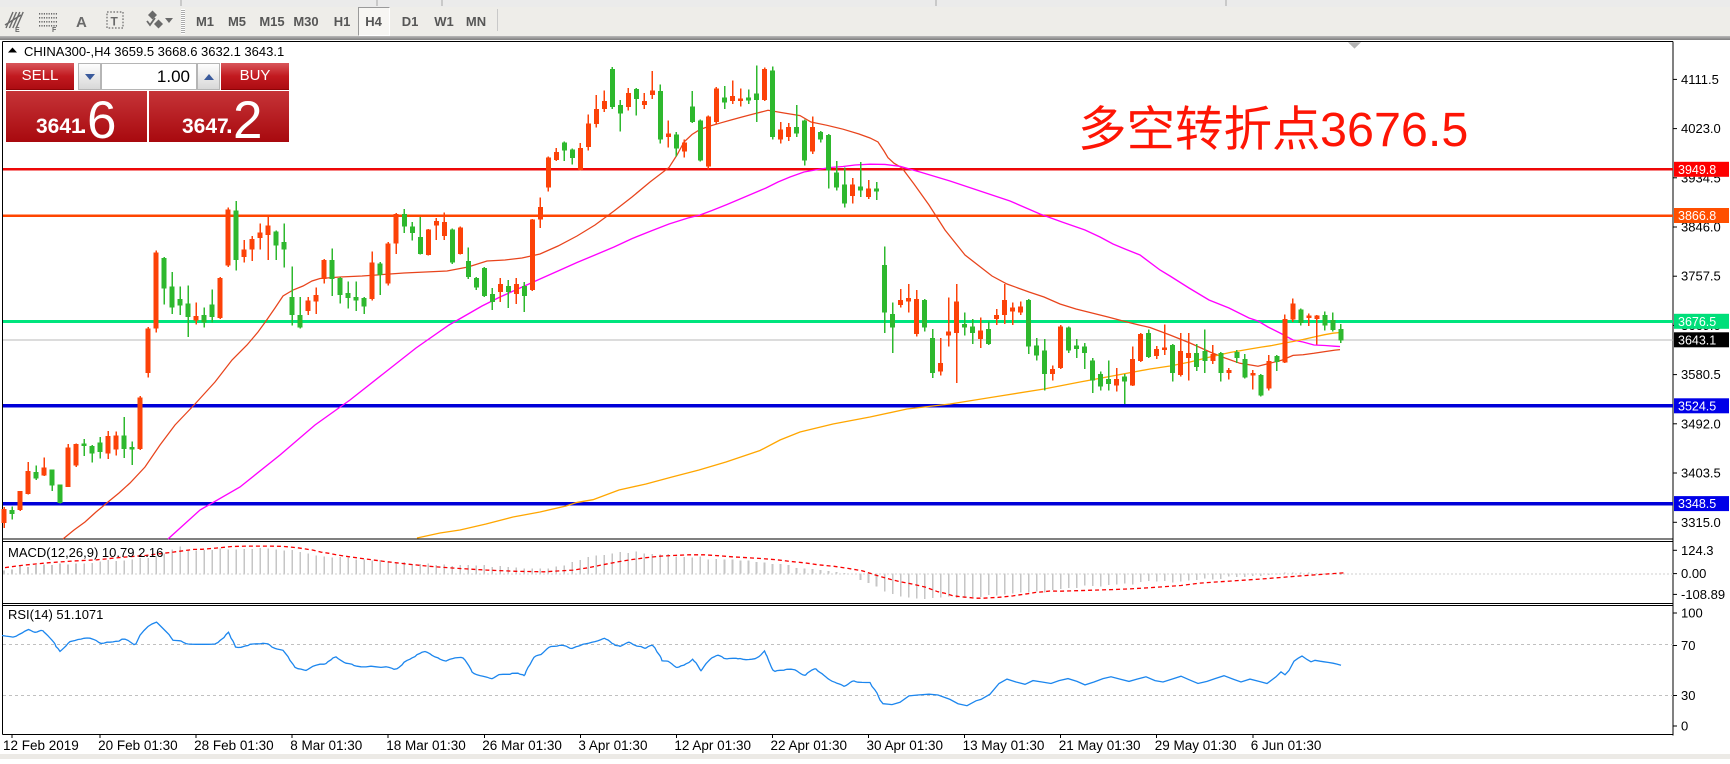 Image resolution: width=1730 pixels, height=764 pixels. Describe the element at coordinates (1100, 745) in the screenshot. I see `svg-text: 21 May 01:30` at that location.